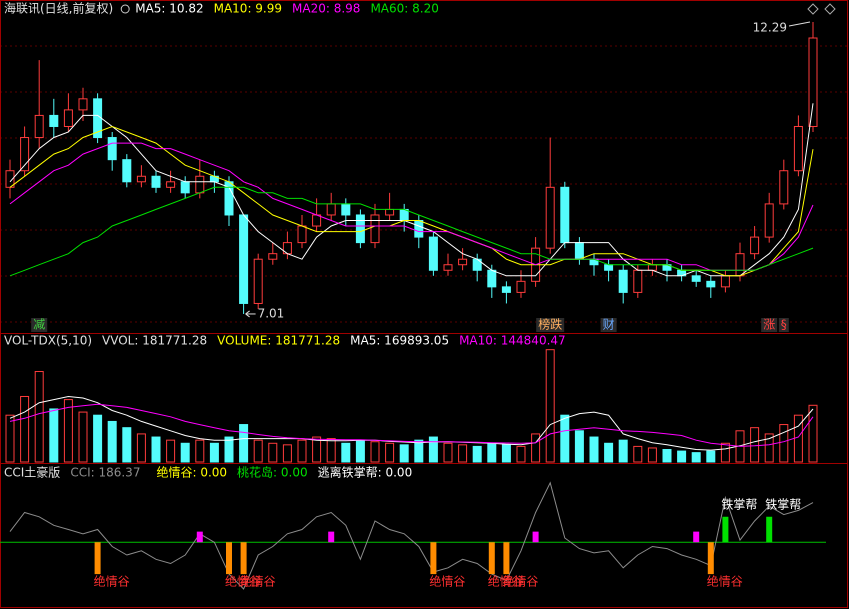 This screenshot has height=609, width=849. What do you see at coordinates (799, 24) in the screenshot?
I see `annotation-arrow` at bounding box center [799, 24].